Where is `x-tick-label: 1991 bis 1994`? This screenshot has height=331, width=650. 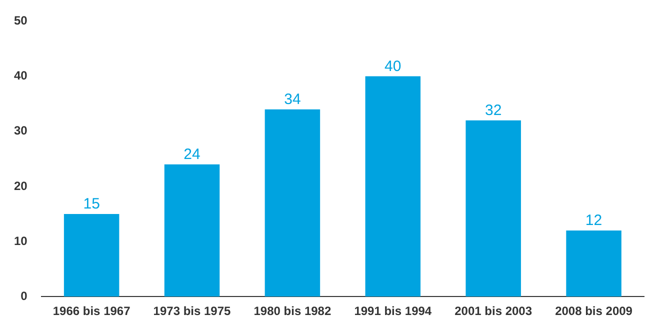
x-tick-label: 1991 bis 1994 is located at coordinates (393, 311).